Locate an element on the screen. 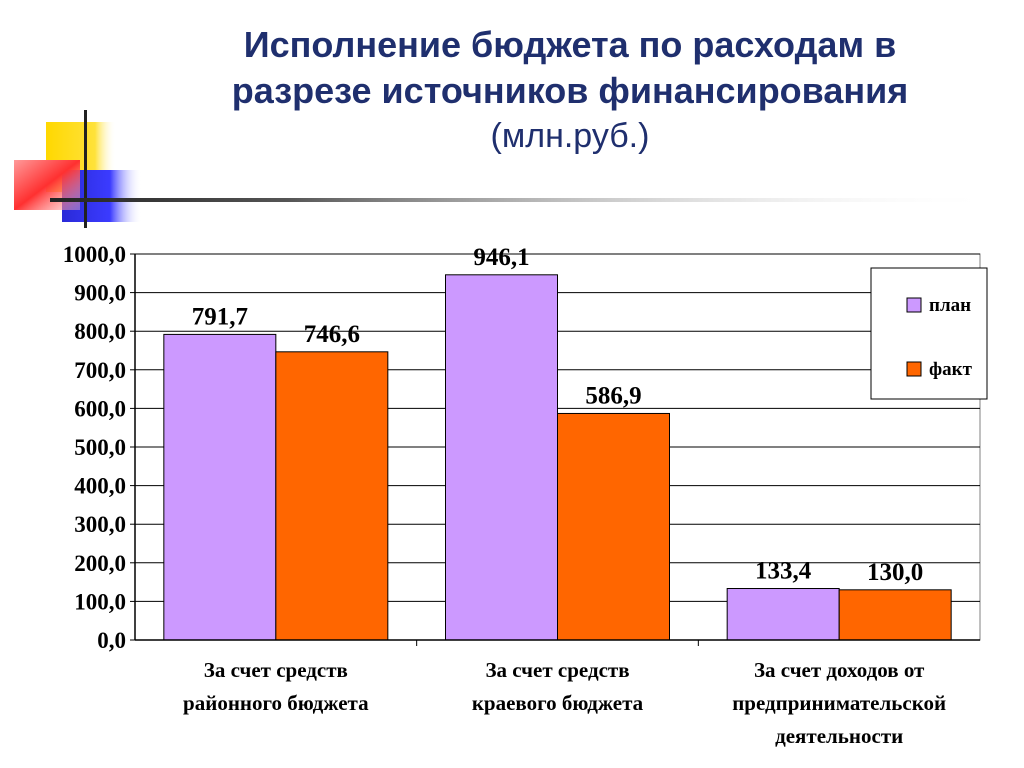  y-tick-label: 0,0 is located at coordinates (111, 640).